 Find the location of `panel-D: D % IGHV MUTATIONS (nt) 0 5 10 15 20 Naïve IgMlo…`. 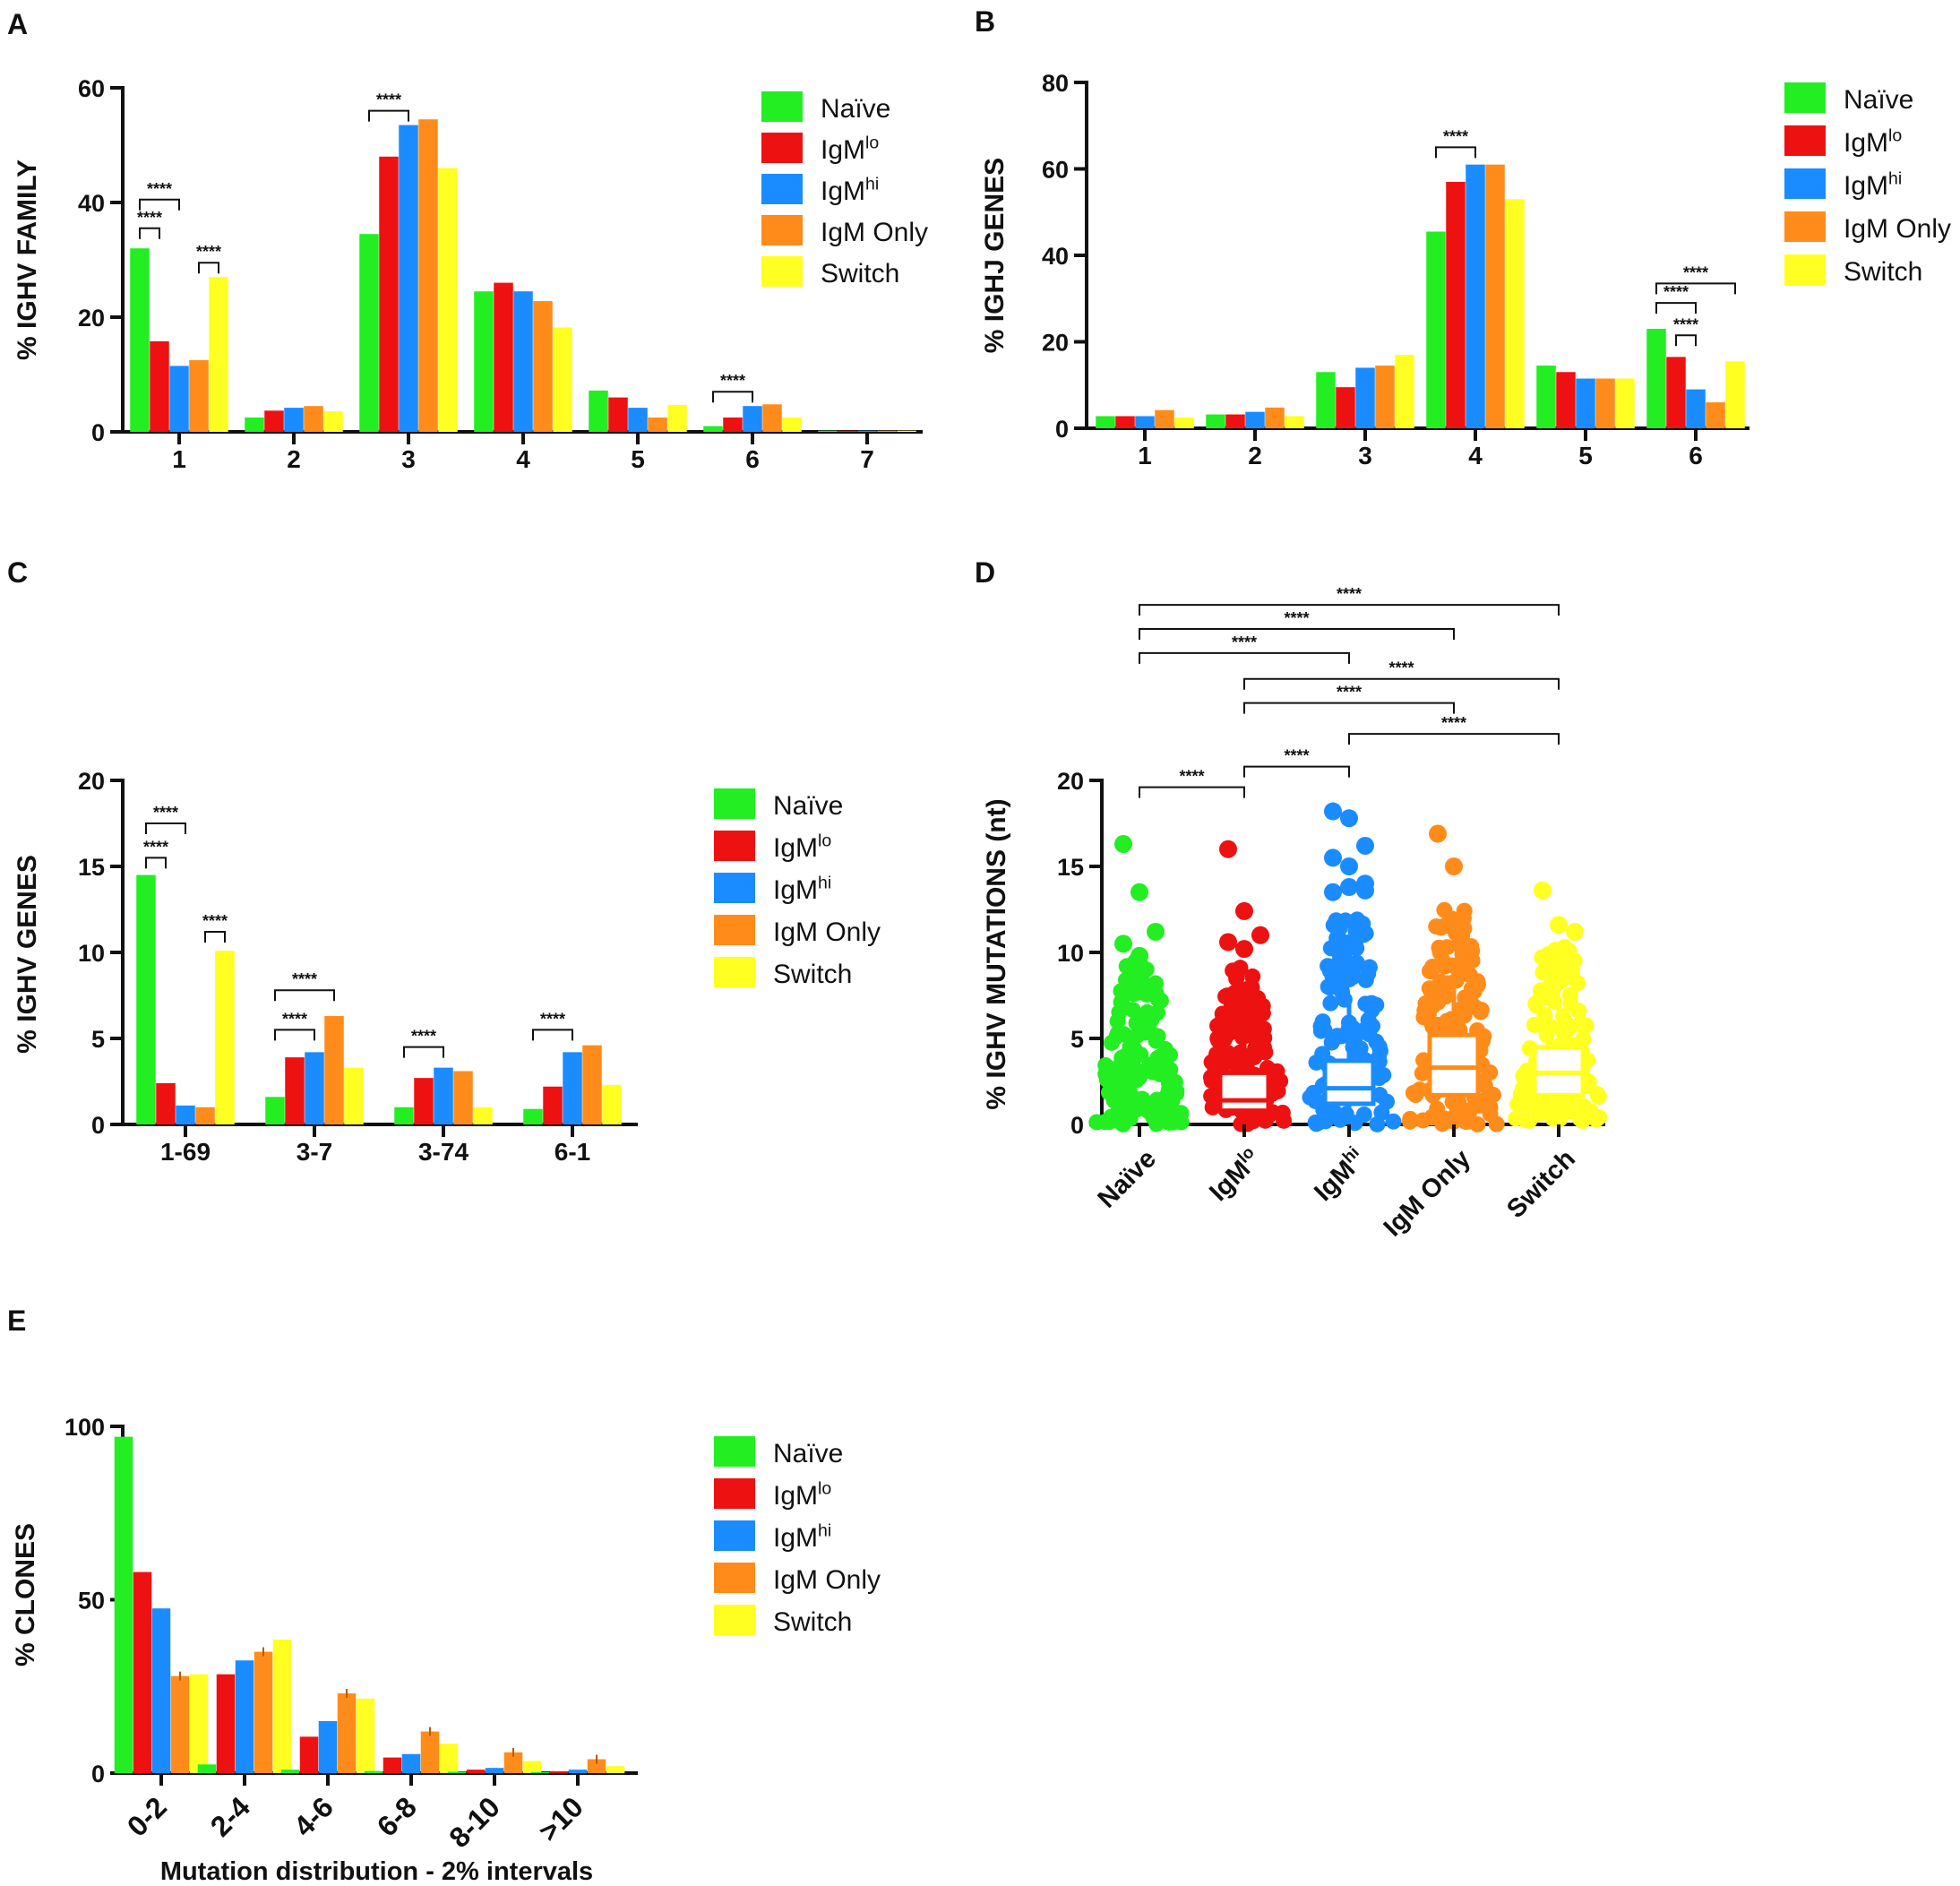

panel-D: D % IGHV MUTATIONS (nt) 0 5 10 15 20 Naïve IgMlo… is located at coordinates (1291, 899).